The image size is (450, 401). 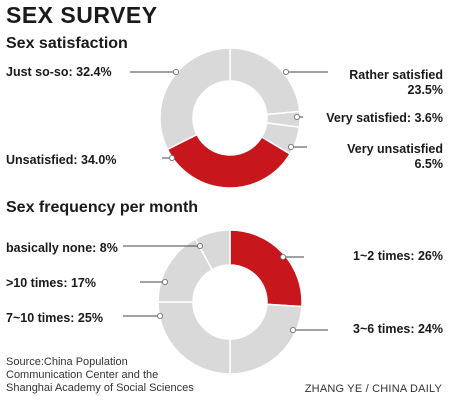 I want to click on slice-label-just-so-so: Just so-so: 32.4%, so click(x=59, y=72).